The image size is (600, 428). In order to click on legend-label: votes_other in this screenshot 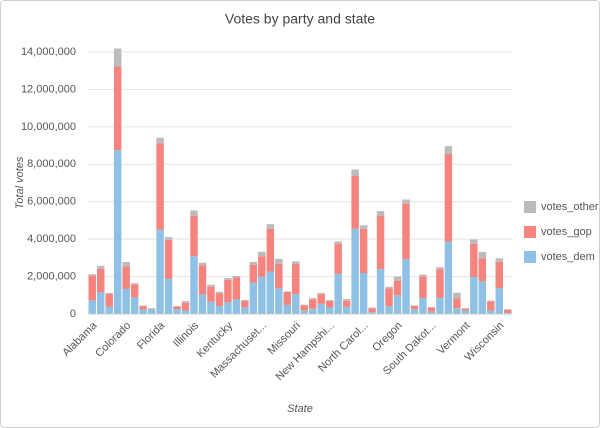, I will do `click(570, 207)`.